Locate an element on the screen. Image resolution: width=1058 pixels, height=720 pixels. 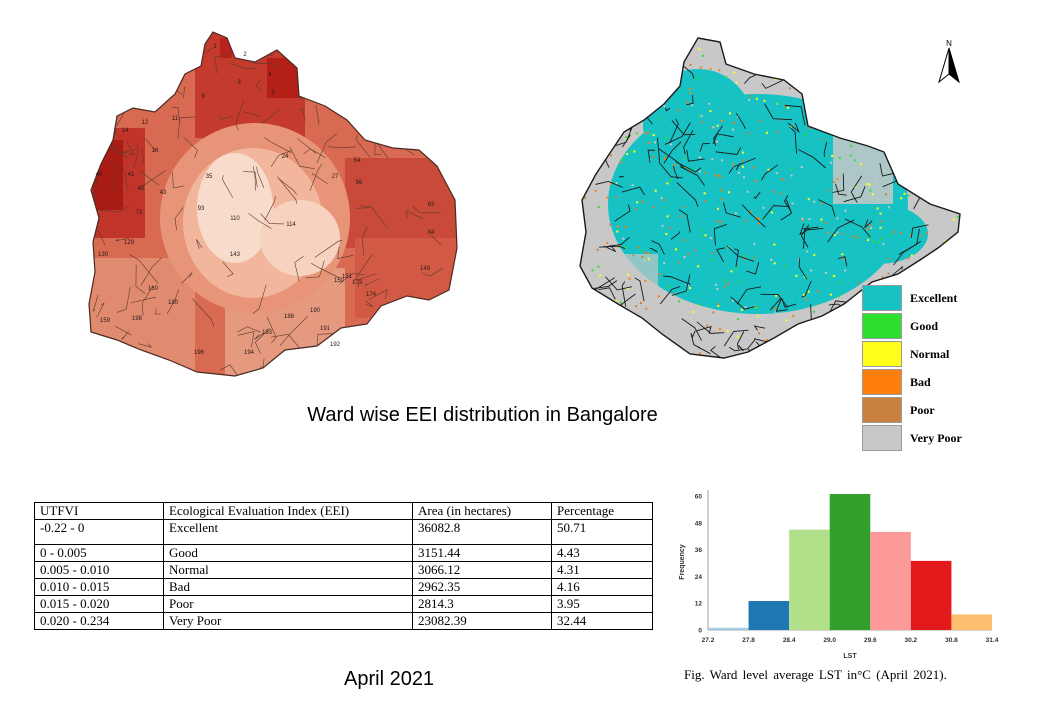
legend-label: Normal is located at coordinates (930, 353).